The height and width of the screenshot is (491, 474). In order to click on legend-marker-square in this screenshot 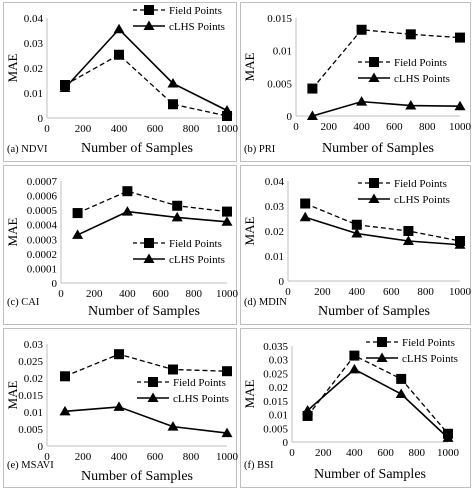, I will do `click(382, 342)`.